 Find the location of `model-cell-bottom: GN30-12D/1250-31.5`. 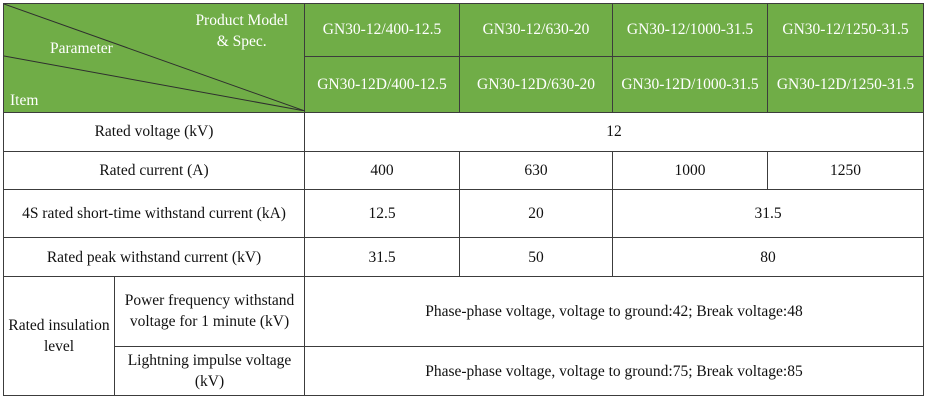

model-cell-bottom: GN30-12D/1250-31.5 is located at coordinates (845, 84).